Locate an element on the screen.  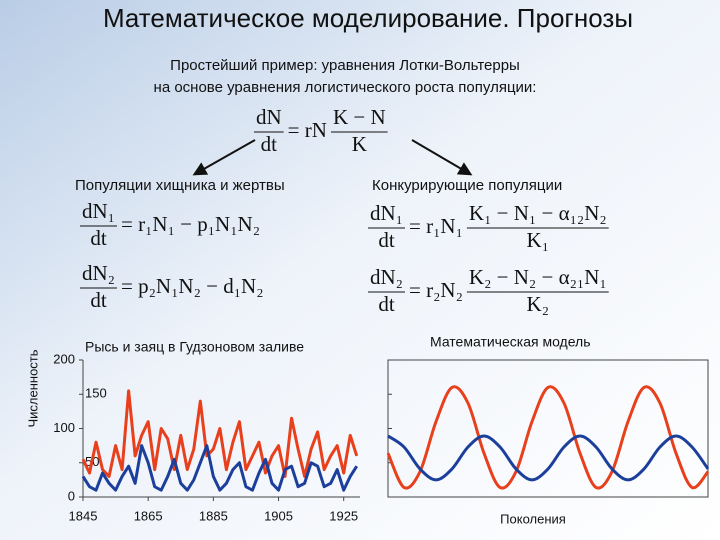
formula-text: = r₂N₂ is located at coordinates (436, 290).